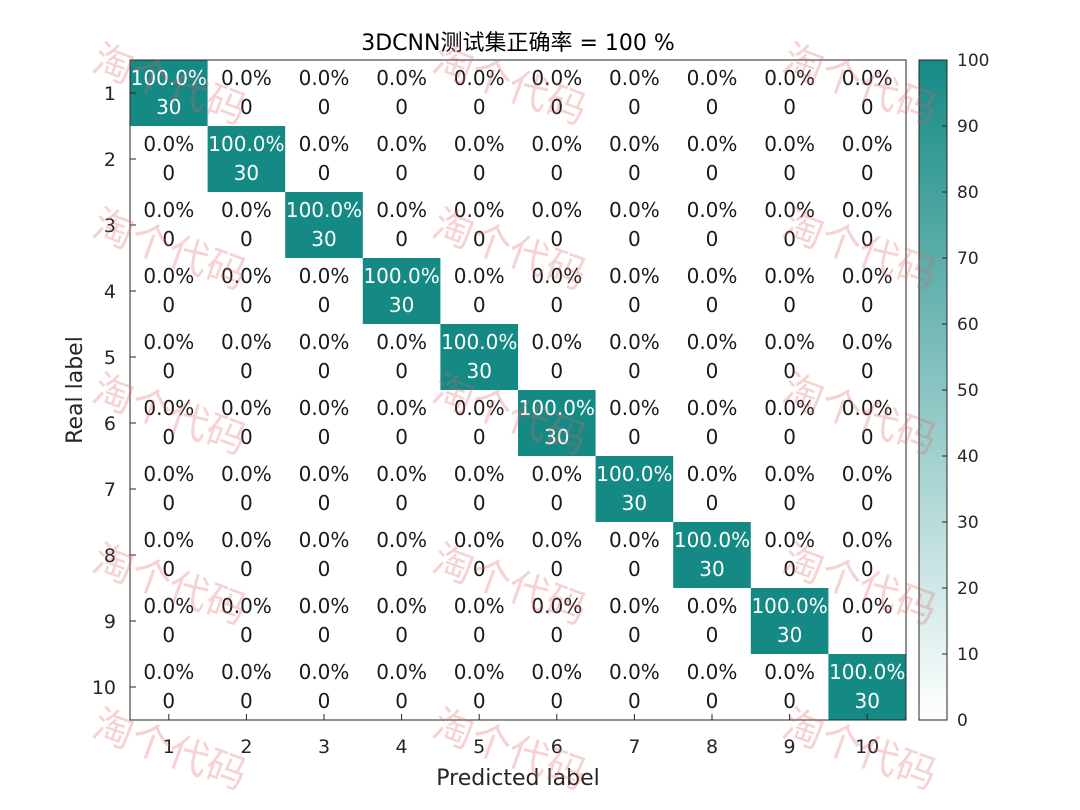 The width and height of the screenshot is (1080, 810). What do you see at coordinates (968, 127) in the screenshot?
I see `colorbar-tick-label: 90` at bounding box center [968, 127].